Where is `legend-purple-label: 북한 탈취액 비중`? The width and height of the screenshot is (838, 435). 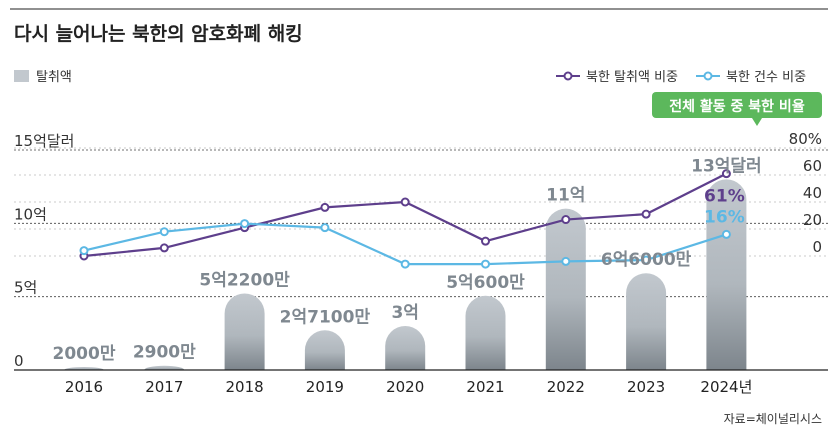
legend-purple-label: 북한 탈취액 비중 is located at coordinates (632, 77).